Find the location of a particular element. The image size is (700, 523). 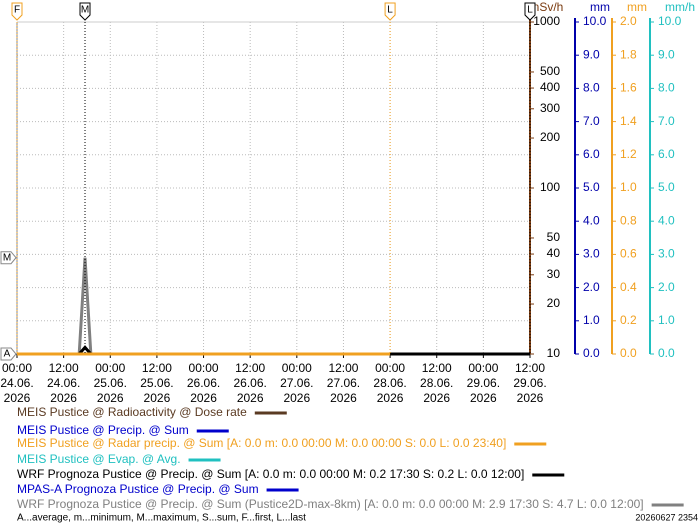

y-tick-label: 0.4 is located at coordinates (628, 287).